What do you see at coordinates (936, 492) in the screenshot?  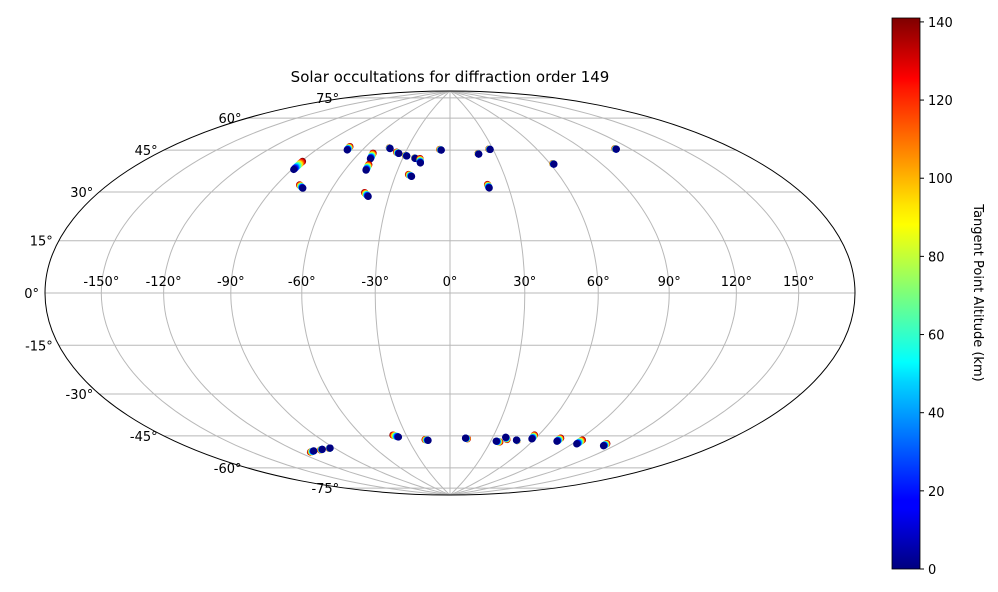 I see `colorbar-tick-label: 20` at bounding box center [936, 492].